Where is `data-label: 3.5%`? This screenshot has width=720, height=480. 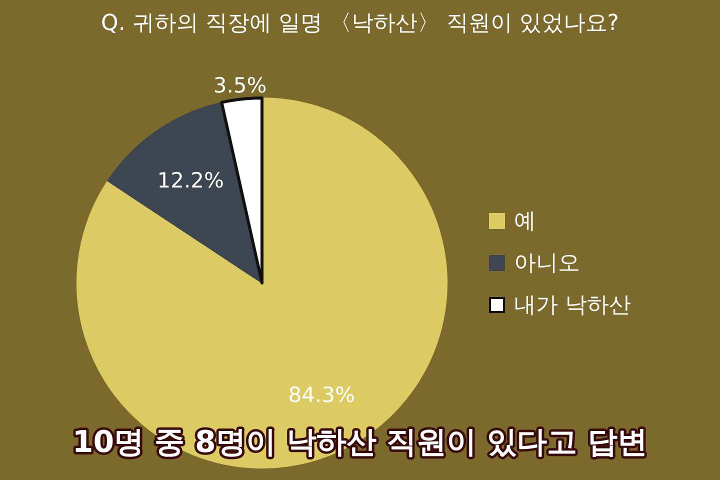 data-label: 3.5% is located at coordinates (240, 85).